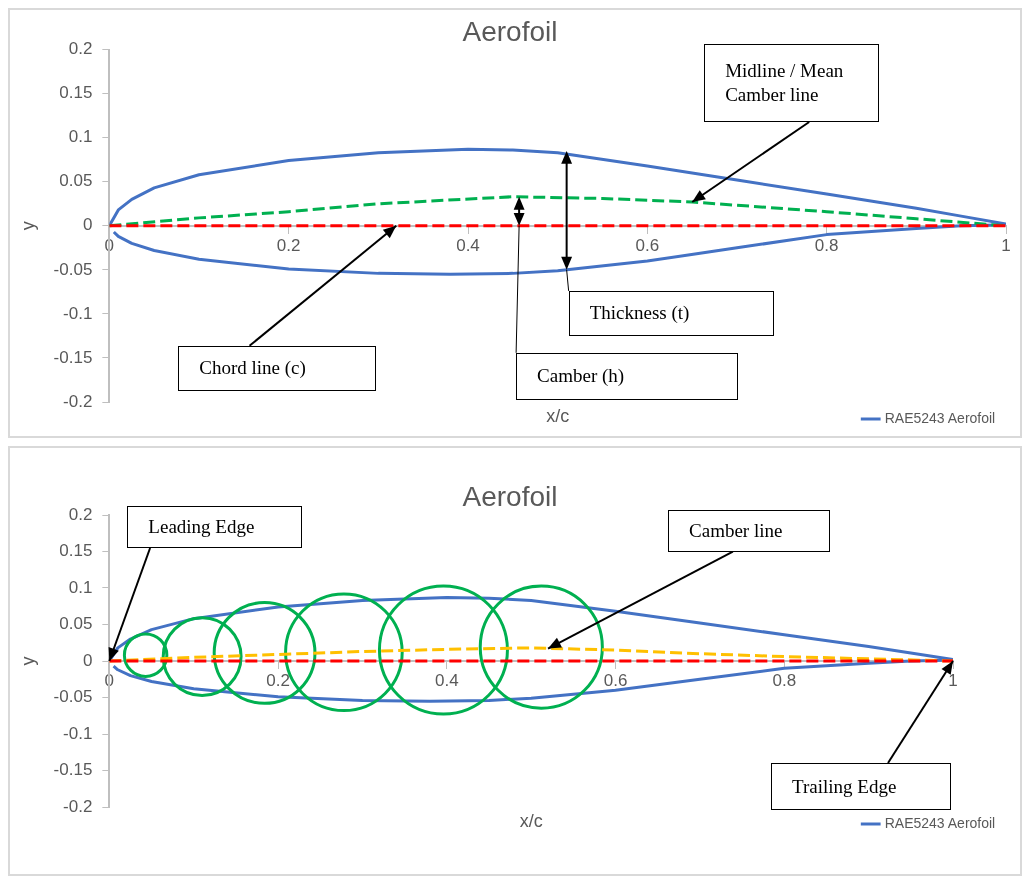 The height and width of the screenshot is (879, 1028). I want to click on callout-box: Camber (h), so click(627, 376).